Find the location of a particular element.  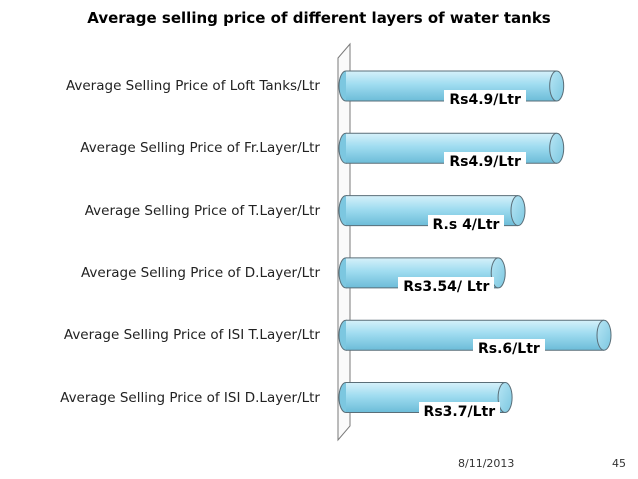

footer-date: 8/11/2013 is located at coordinates (486, 463).